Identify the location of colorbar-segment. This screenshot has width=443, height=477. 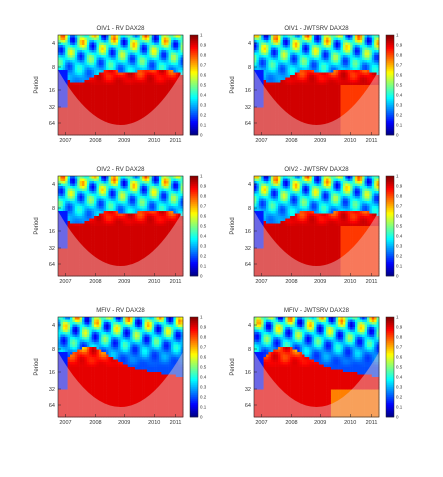
(194, 86).